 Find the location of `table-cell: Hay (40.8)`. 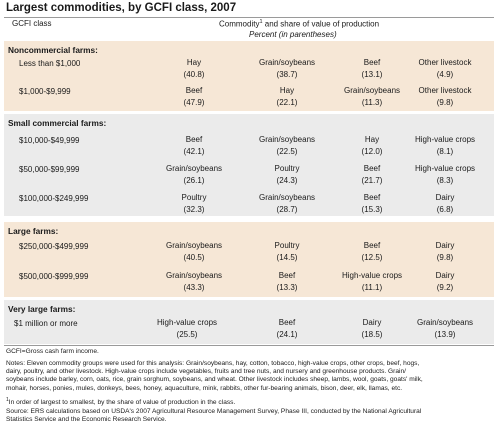

table-cell: Hay (40.8) is located at coordinates (194, 69).